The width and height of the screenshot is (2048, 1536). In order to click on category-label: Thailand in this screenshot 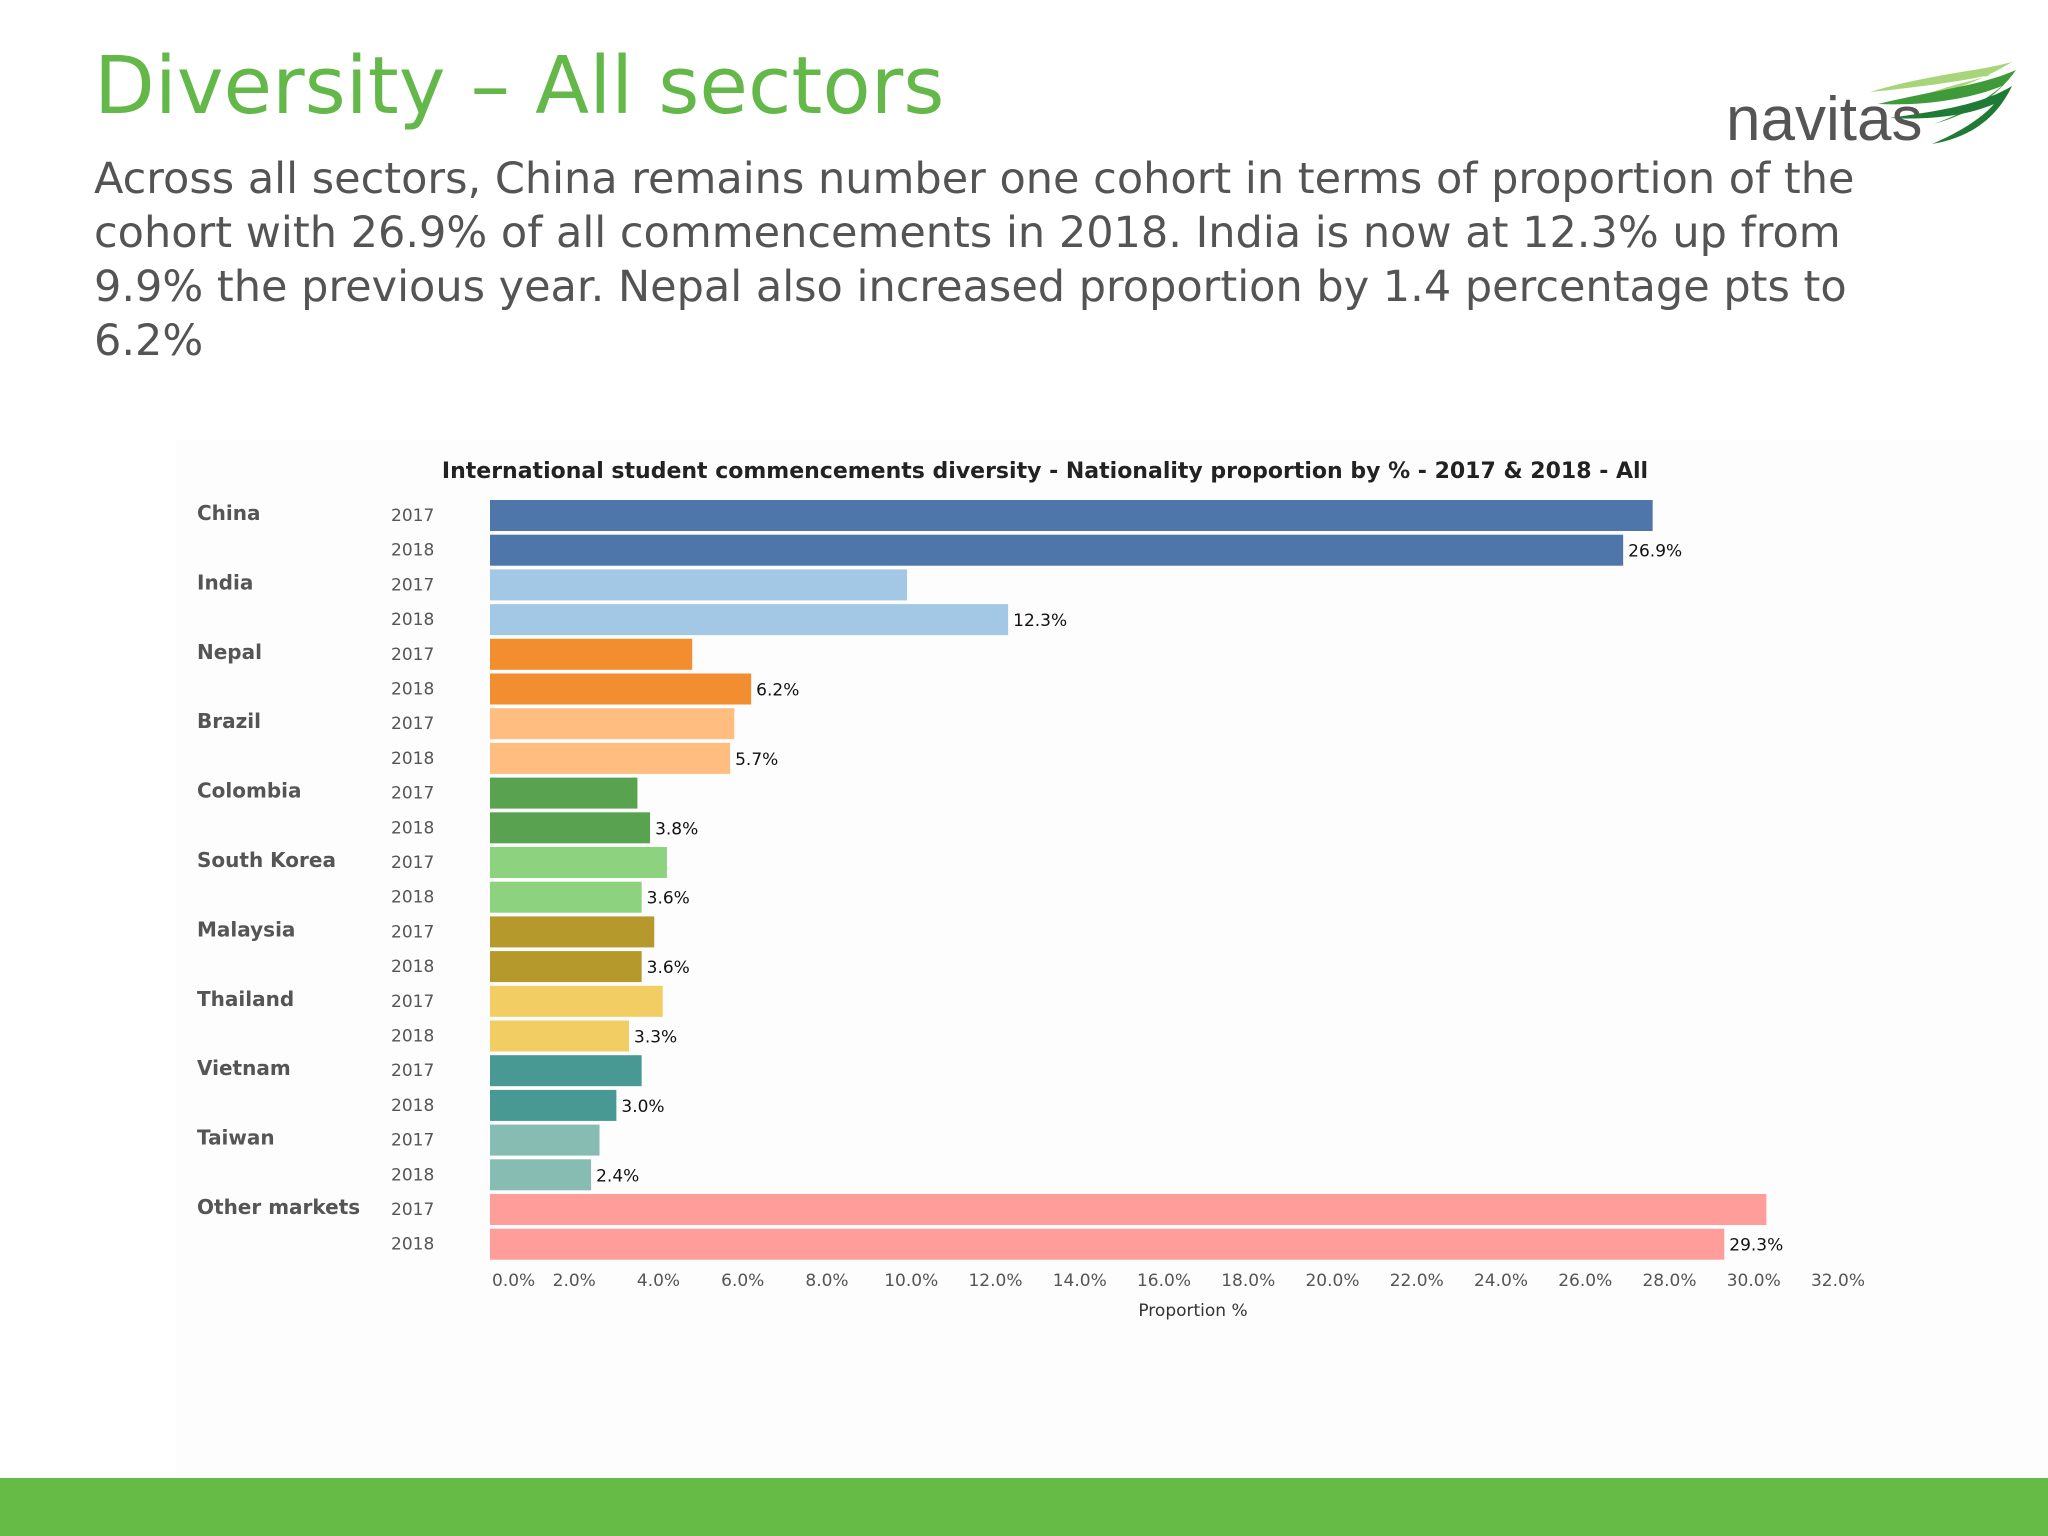, I will do `click(245, 999)`.